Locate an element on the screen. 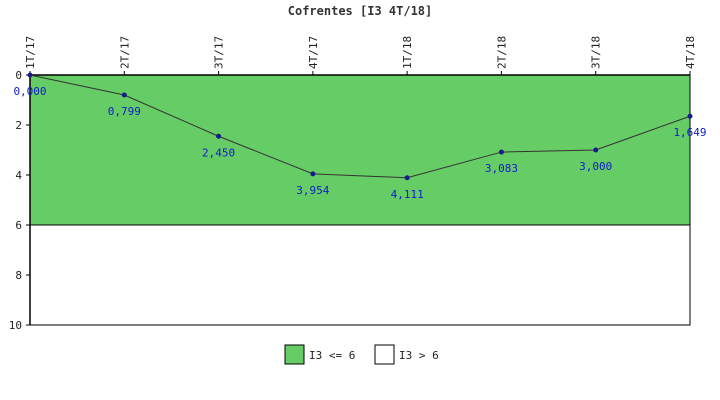  data-label: 1,649 is located at coordinates (689, 132).